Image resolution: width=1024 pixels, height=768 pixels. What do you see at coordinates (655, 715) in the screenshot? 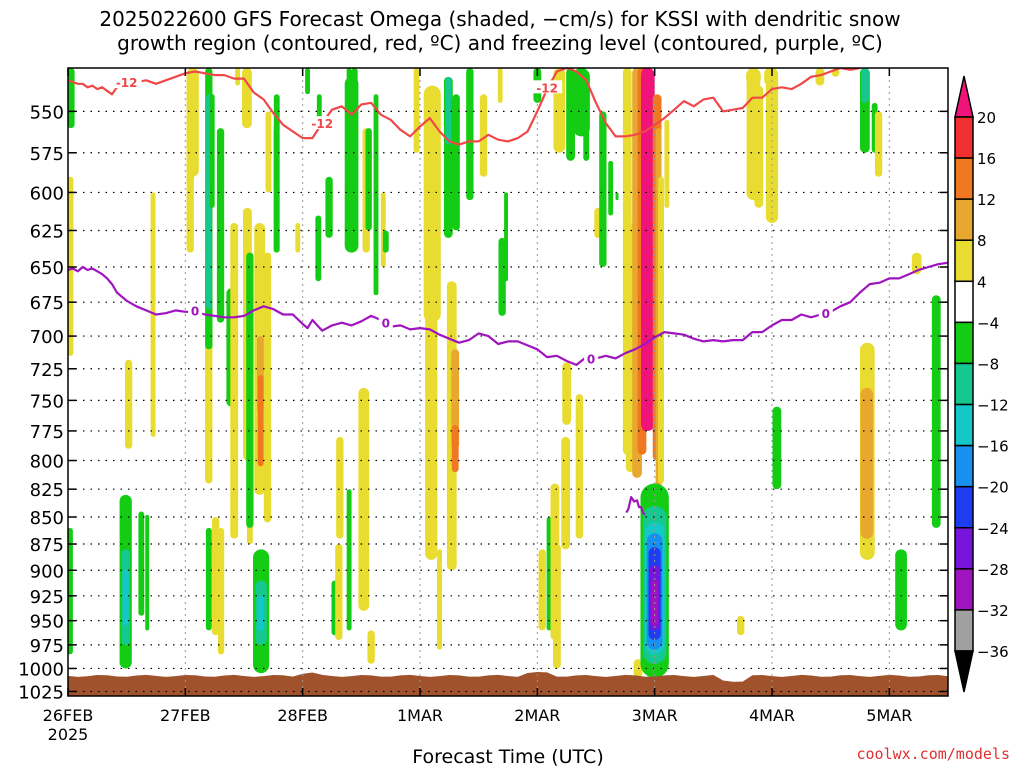
I see `x-tick-label: 3MAR` at bounding box center [655, 715].